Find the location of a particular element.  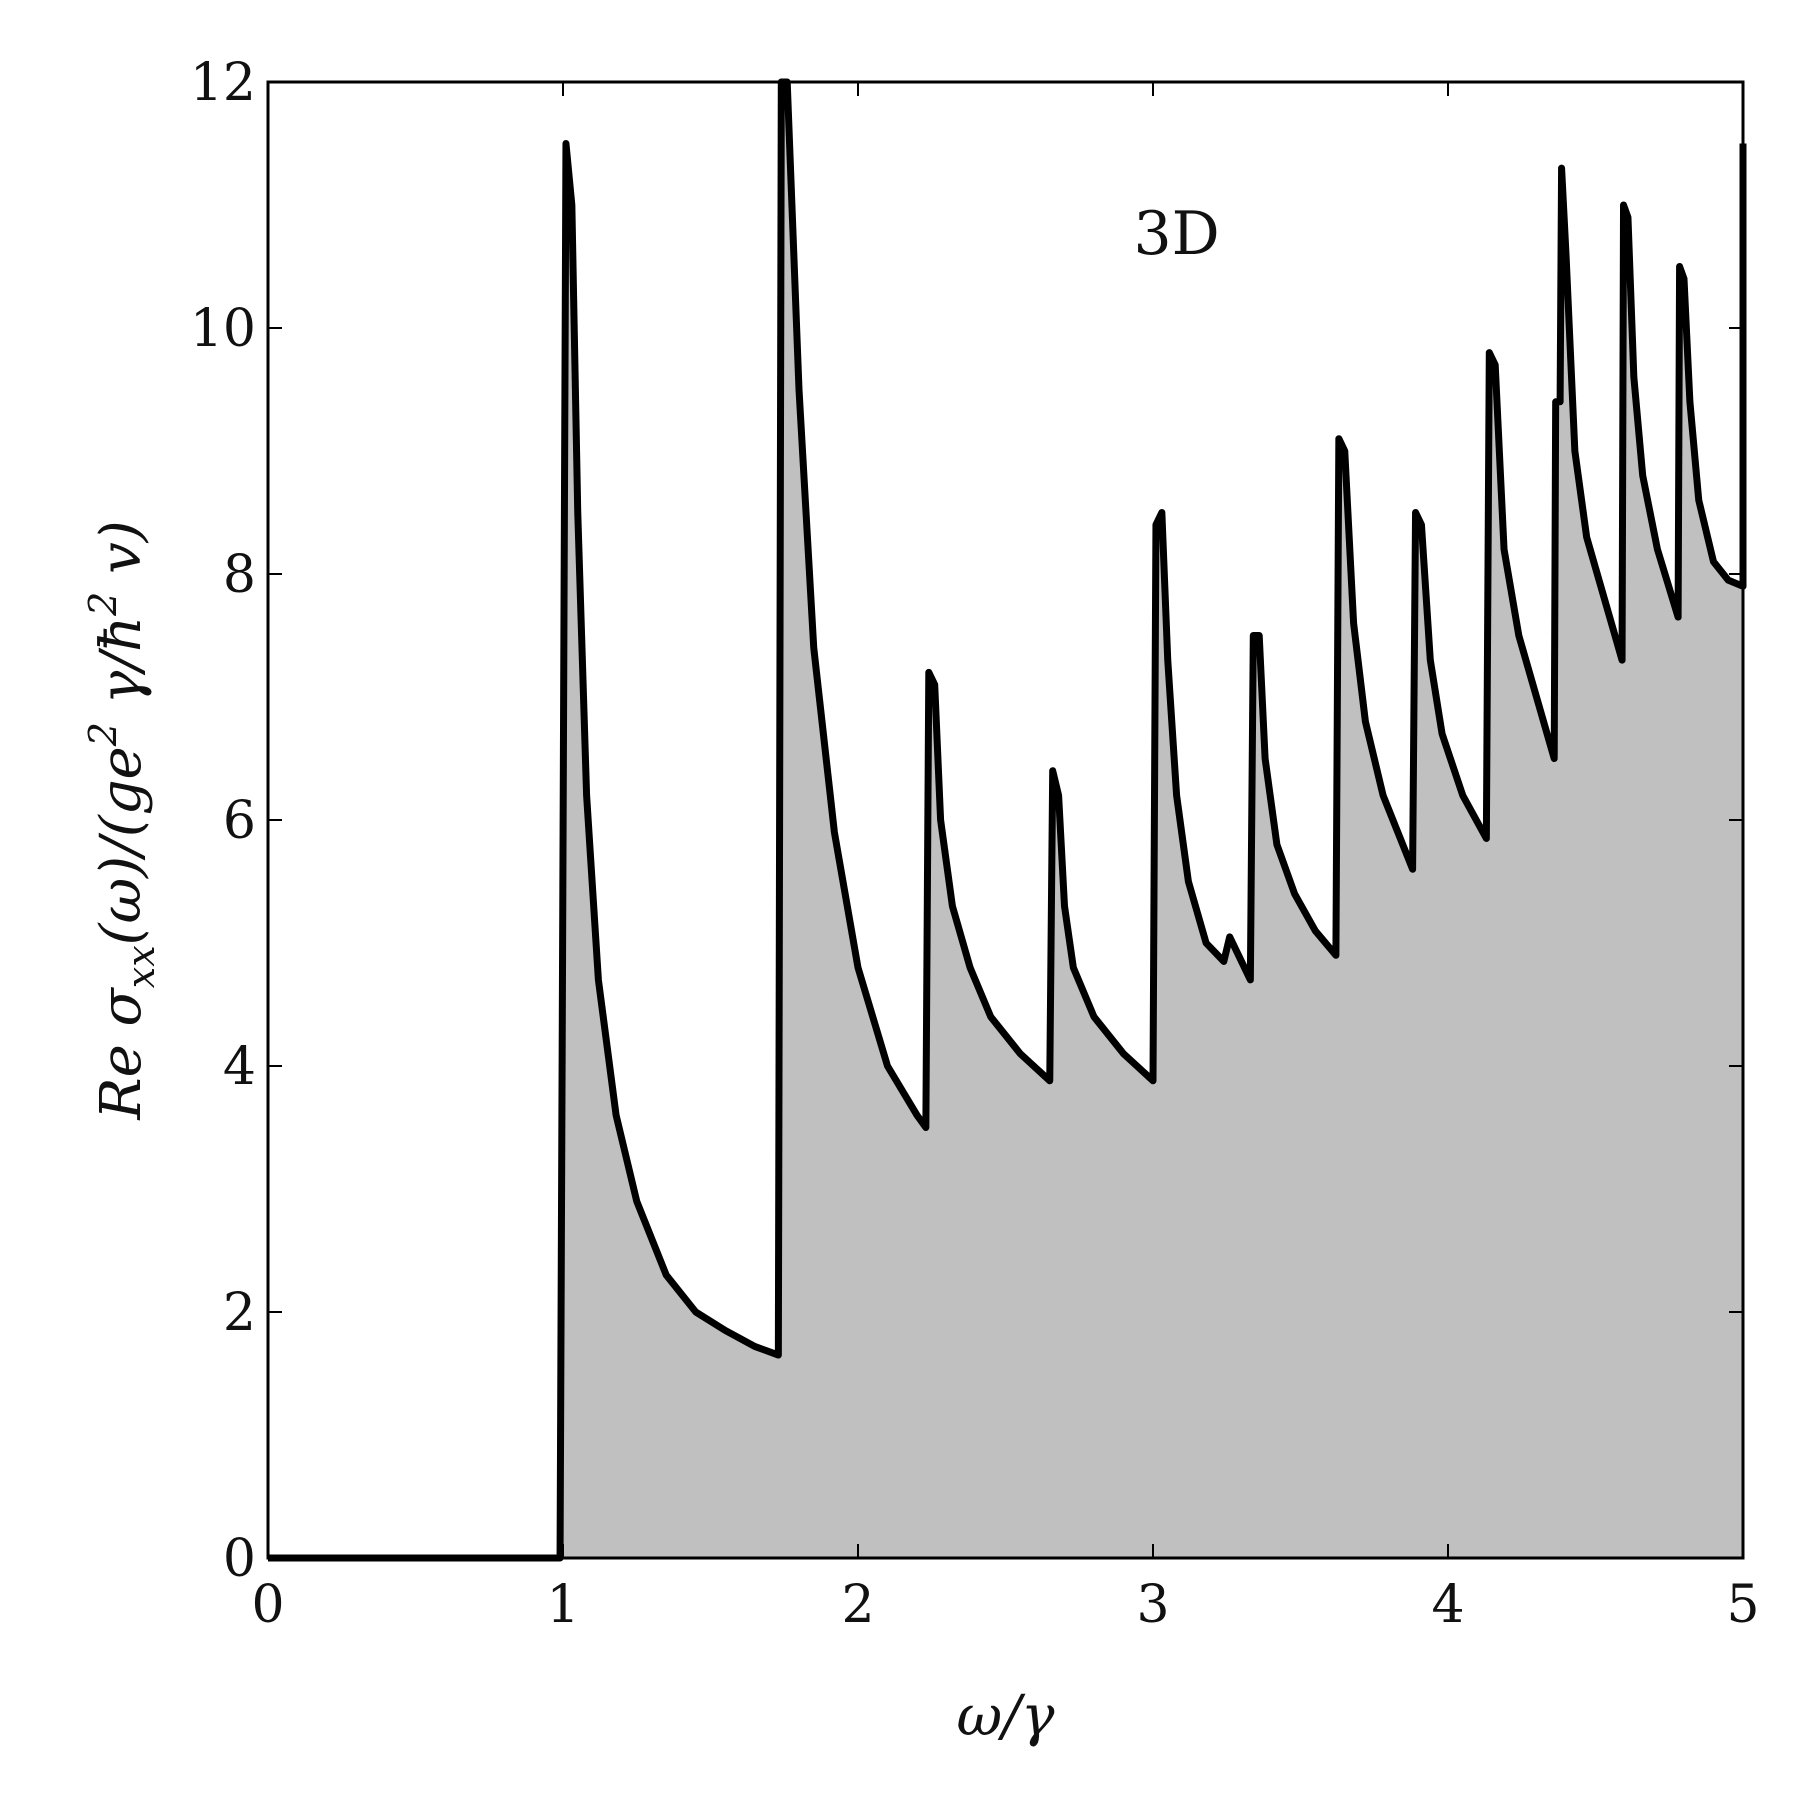

y-tick-label: 12 is located at coordinates (223, 83).